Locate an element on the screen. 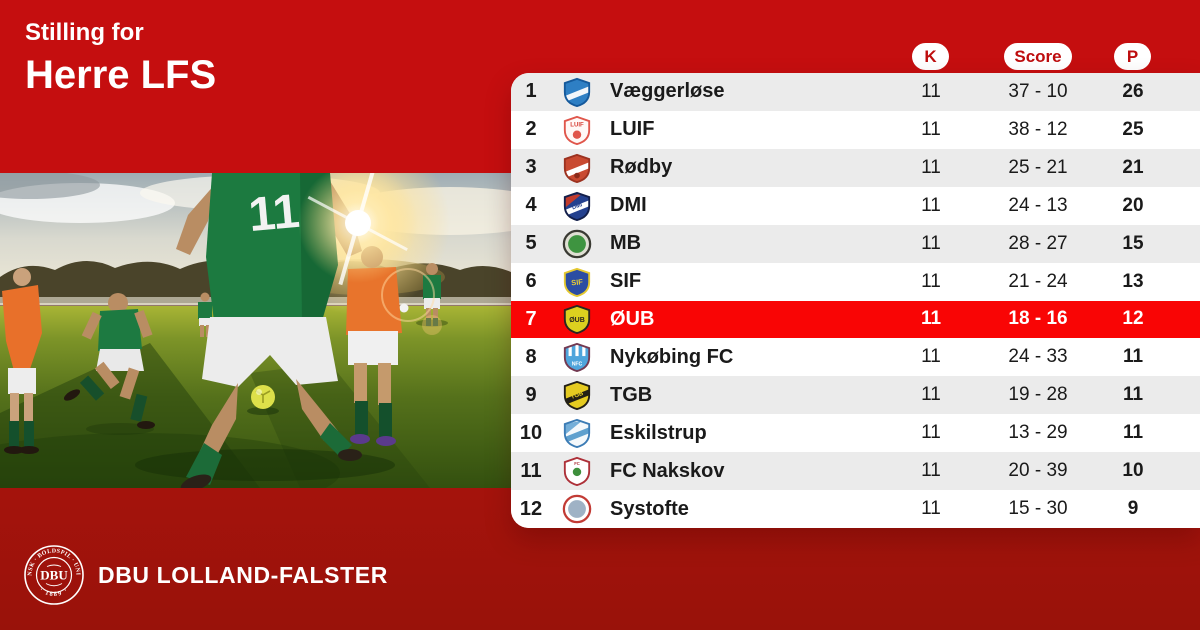 The image size is (1200, 630). jersey-number: 11 is located at coordinates (273, 213).